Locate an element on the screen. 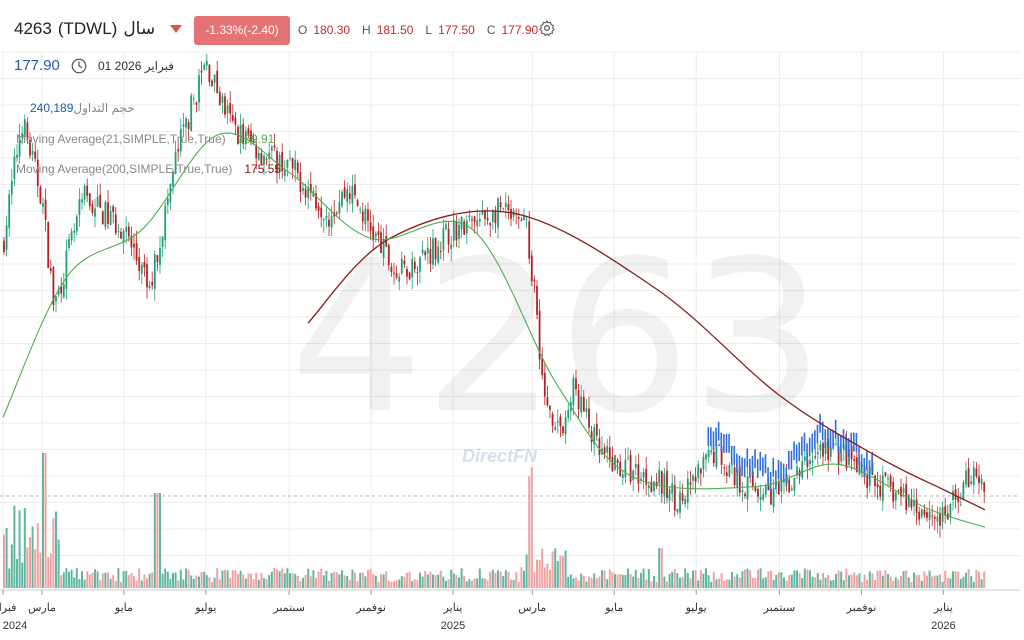  high-value: 181.50 is located at coordinates (395, 30).